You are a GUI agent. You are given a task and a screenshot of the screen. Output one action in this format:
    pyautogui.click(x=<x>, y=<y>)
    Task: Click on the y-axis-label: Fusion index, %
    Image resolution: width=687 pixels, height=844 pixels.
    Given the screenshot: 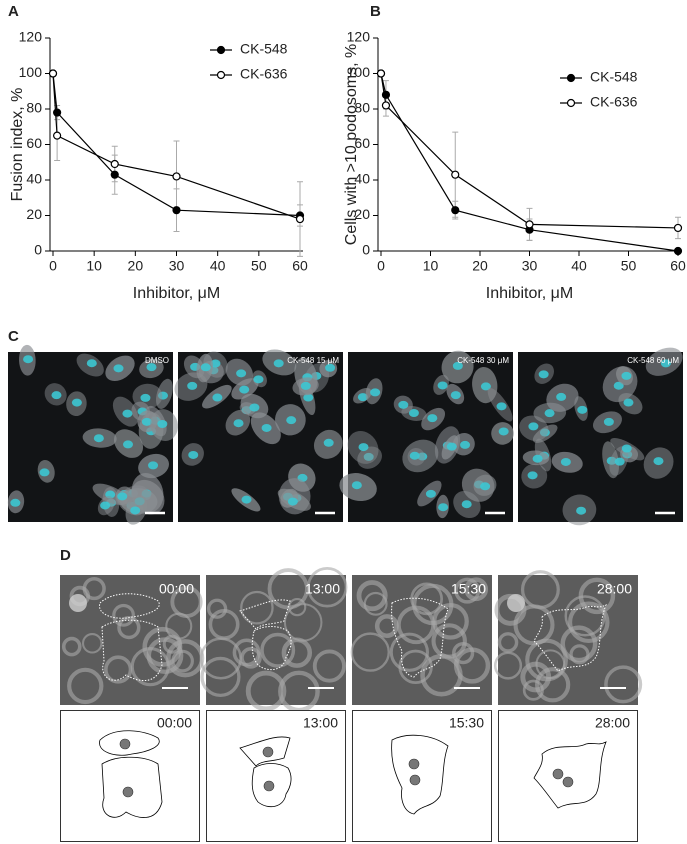 What is the action you would take?
    pyautogui.click(x=17, y=145)
    